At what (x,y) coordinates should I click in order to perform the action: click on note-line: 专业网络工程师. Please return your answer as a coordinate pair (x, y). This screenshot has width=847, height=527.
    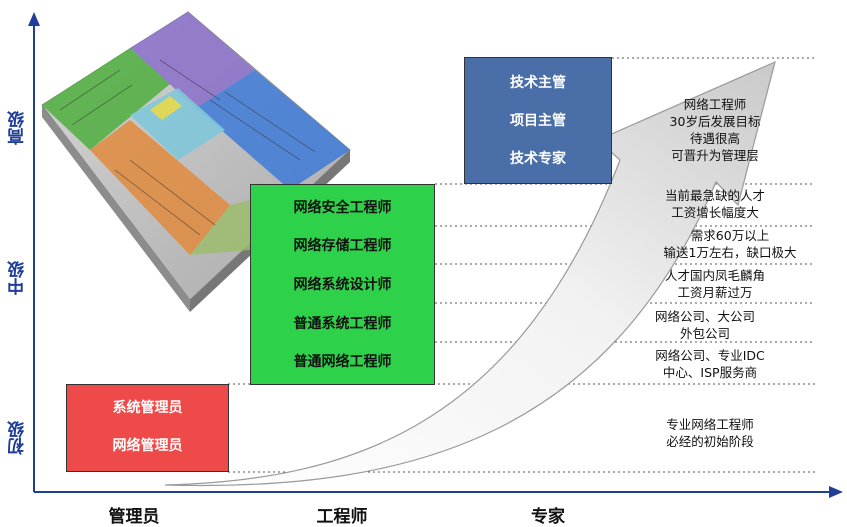
    Looking at the image, I should click on (710, 424).